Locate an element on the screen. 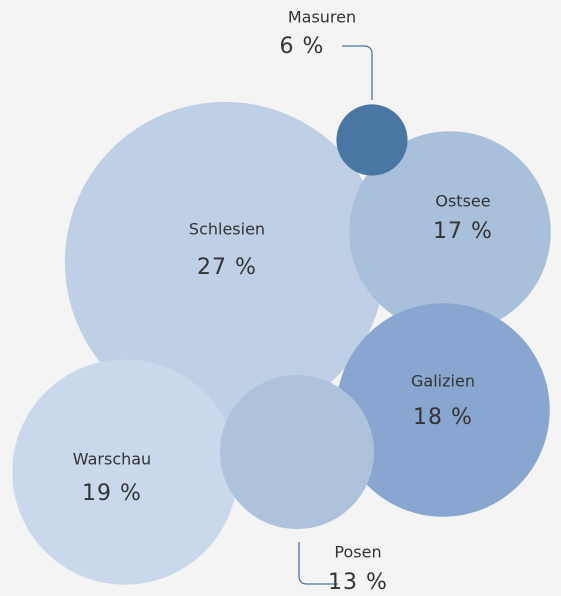 This screenshot has height=596, width=561. bubble-name: Schlesien is located at coordinates (227, 229).